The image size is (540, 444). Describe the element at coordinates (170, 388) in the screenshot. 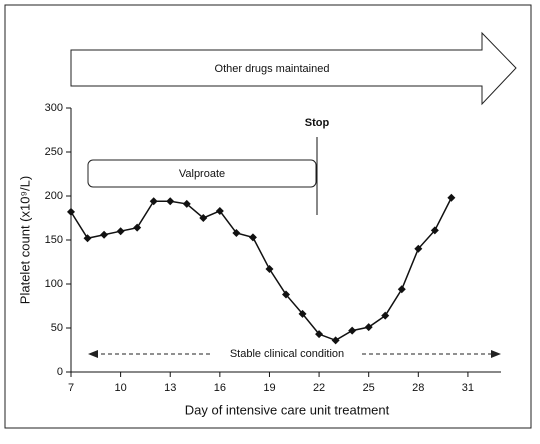

I see `x-tick-label: 13` at that location.